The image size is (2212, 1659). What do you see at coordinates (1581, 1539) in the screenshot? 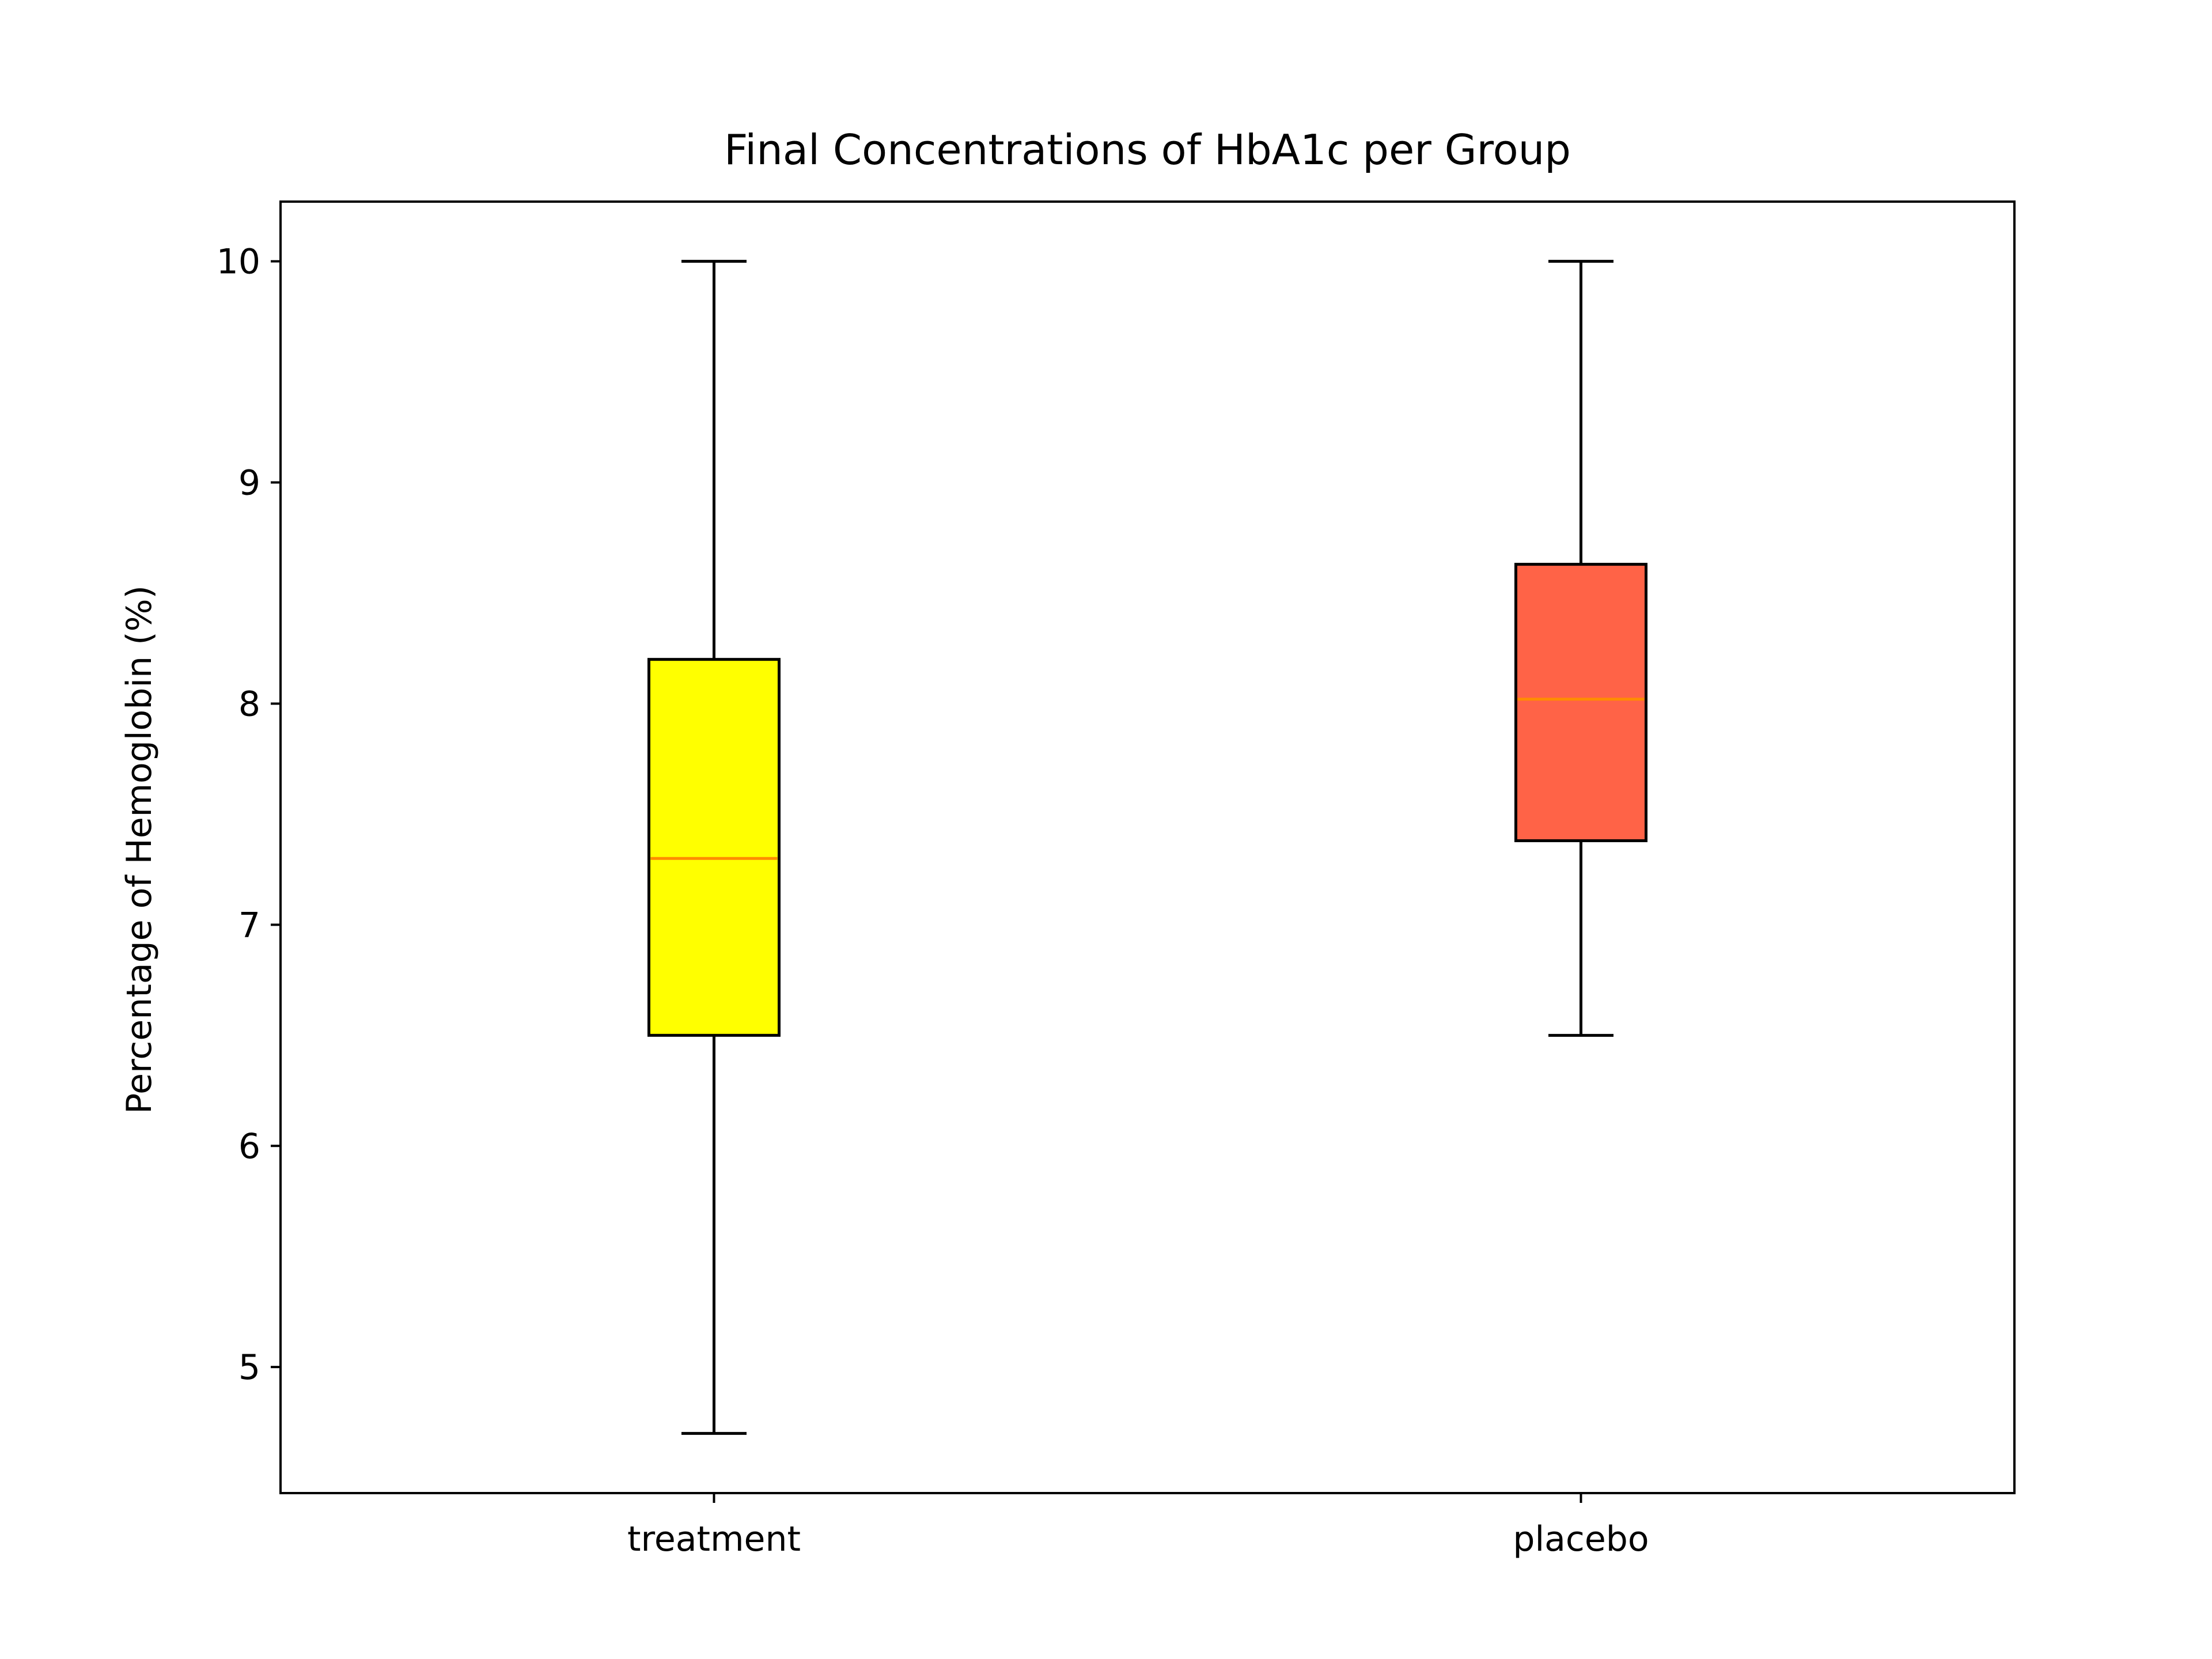
I see `x-tick-label: placebo` at bounding box center [1581, 1539].